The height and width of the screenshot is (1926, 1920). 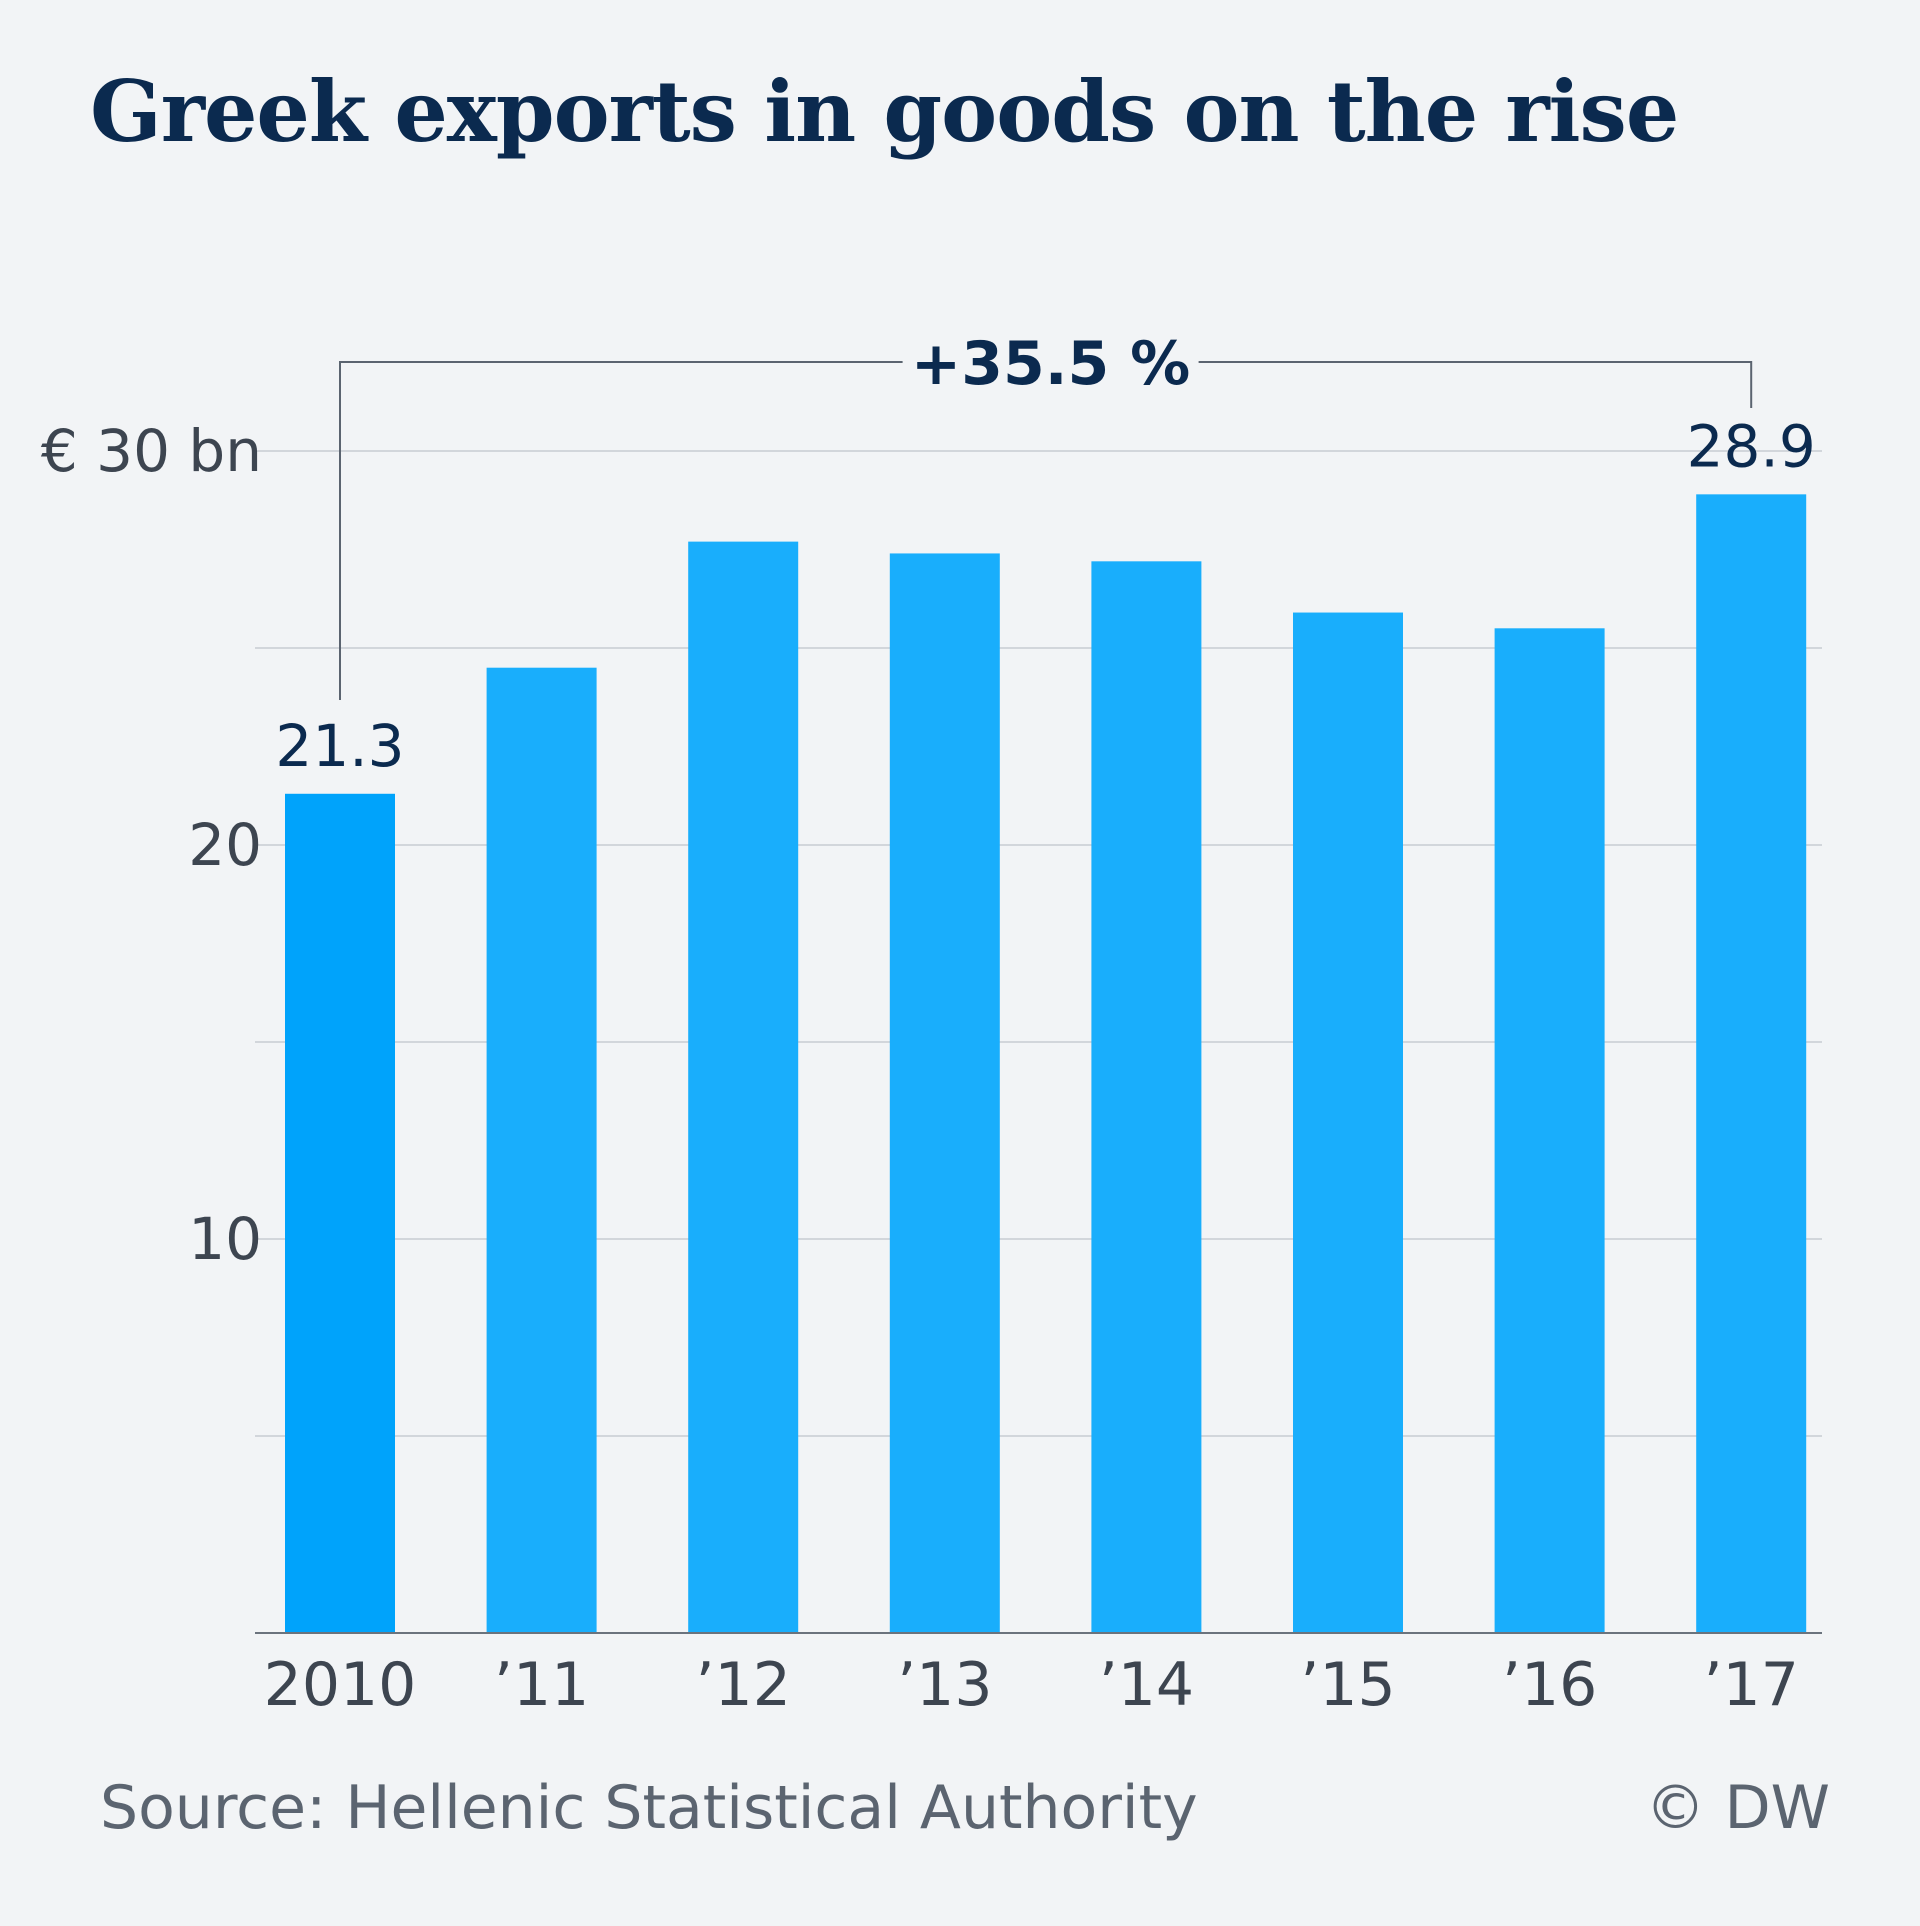 What do you see at coordinates (1549, 1685) in the screenshot?
I see `x-tick-label-6: ’16` at bounding box center [1549, 1685].